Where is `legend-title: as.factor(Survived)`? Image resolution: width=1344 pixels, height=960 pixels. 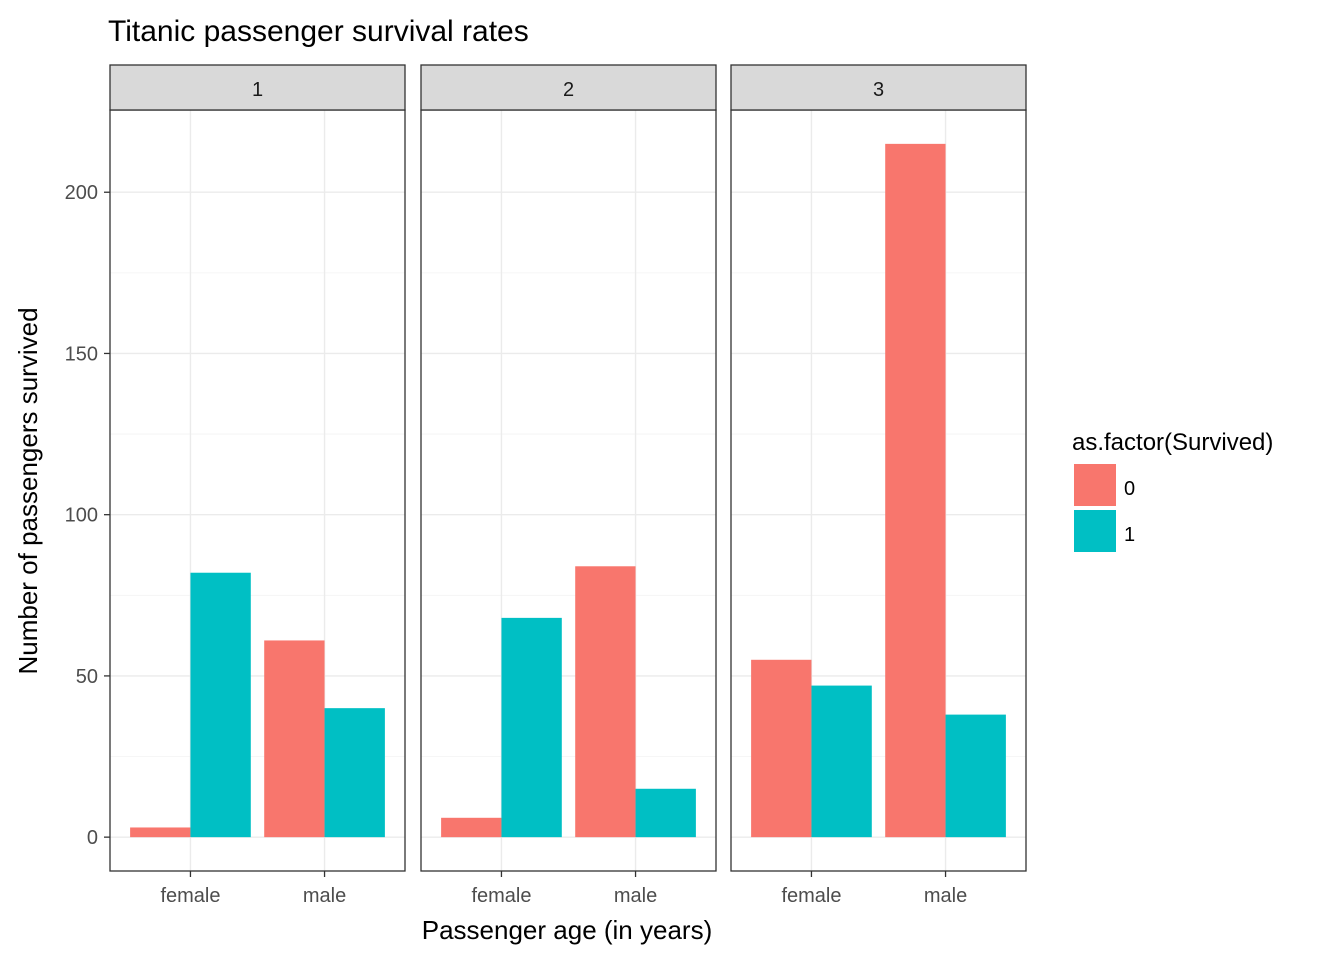 legend-title: as.factor(Survived) is located at coordinates (1172, 442).